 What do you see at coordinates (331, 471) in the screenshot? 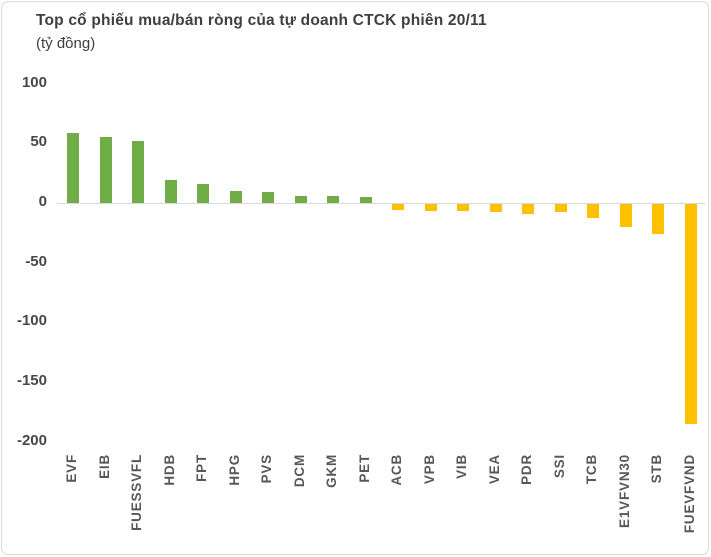
I see `x-axis-label: GKM` at bounding box center [331, 471].